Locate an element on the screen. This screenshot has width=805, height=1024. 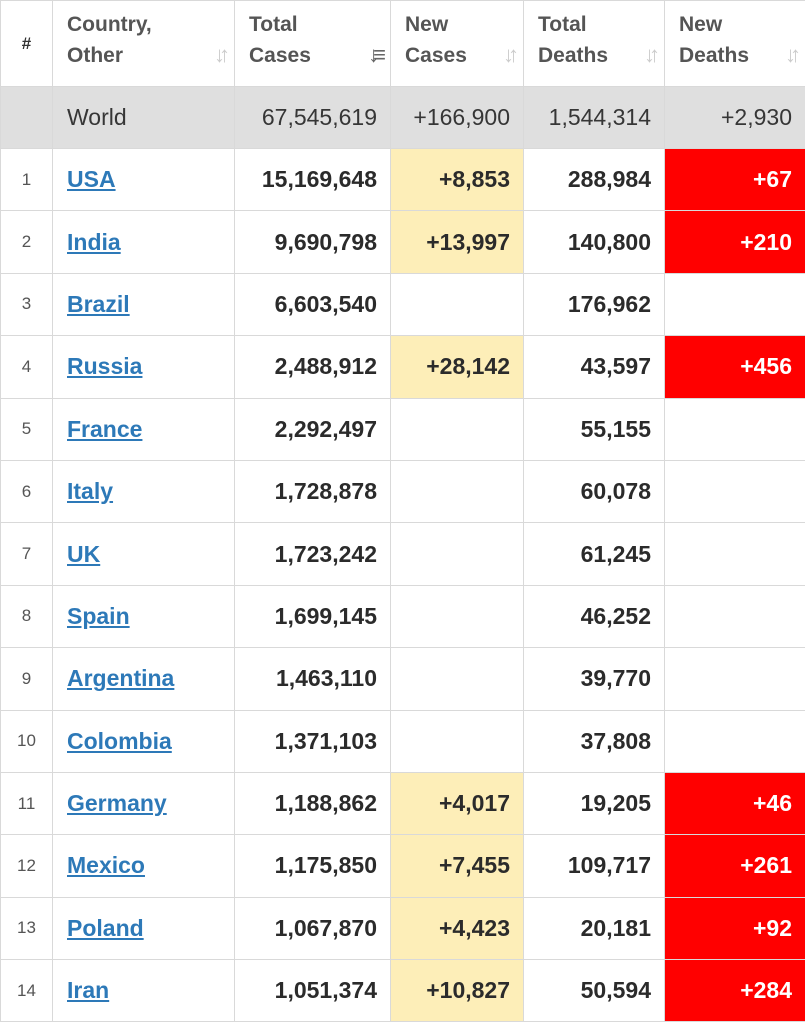
header-rank: # is located at coordinates (26, 43).